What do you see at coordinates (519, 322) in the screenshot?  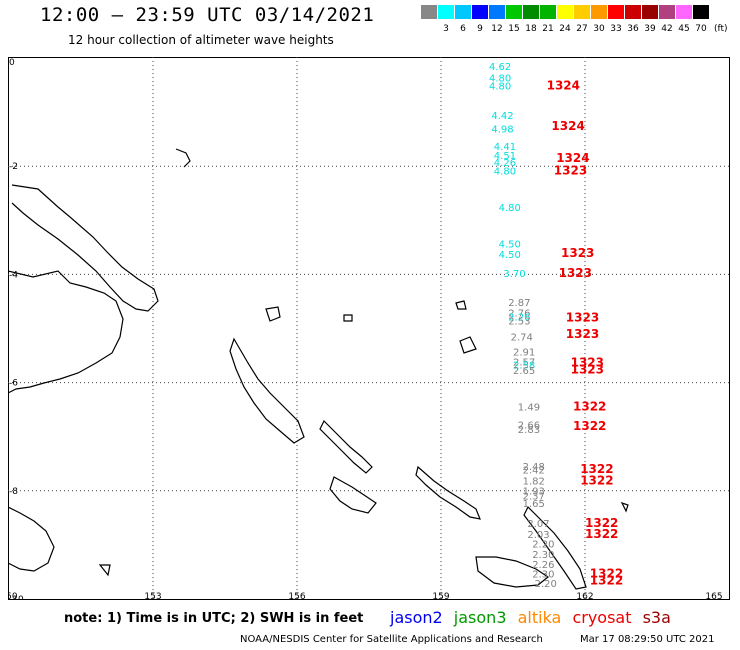 I see `wave-height-label: 2.53` at bounding box center [519, 322].